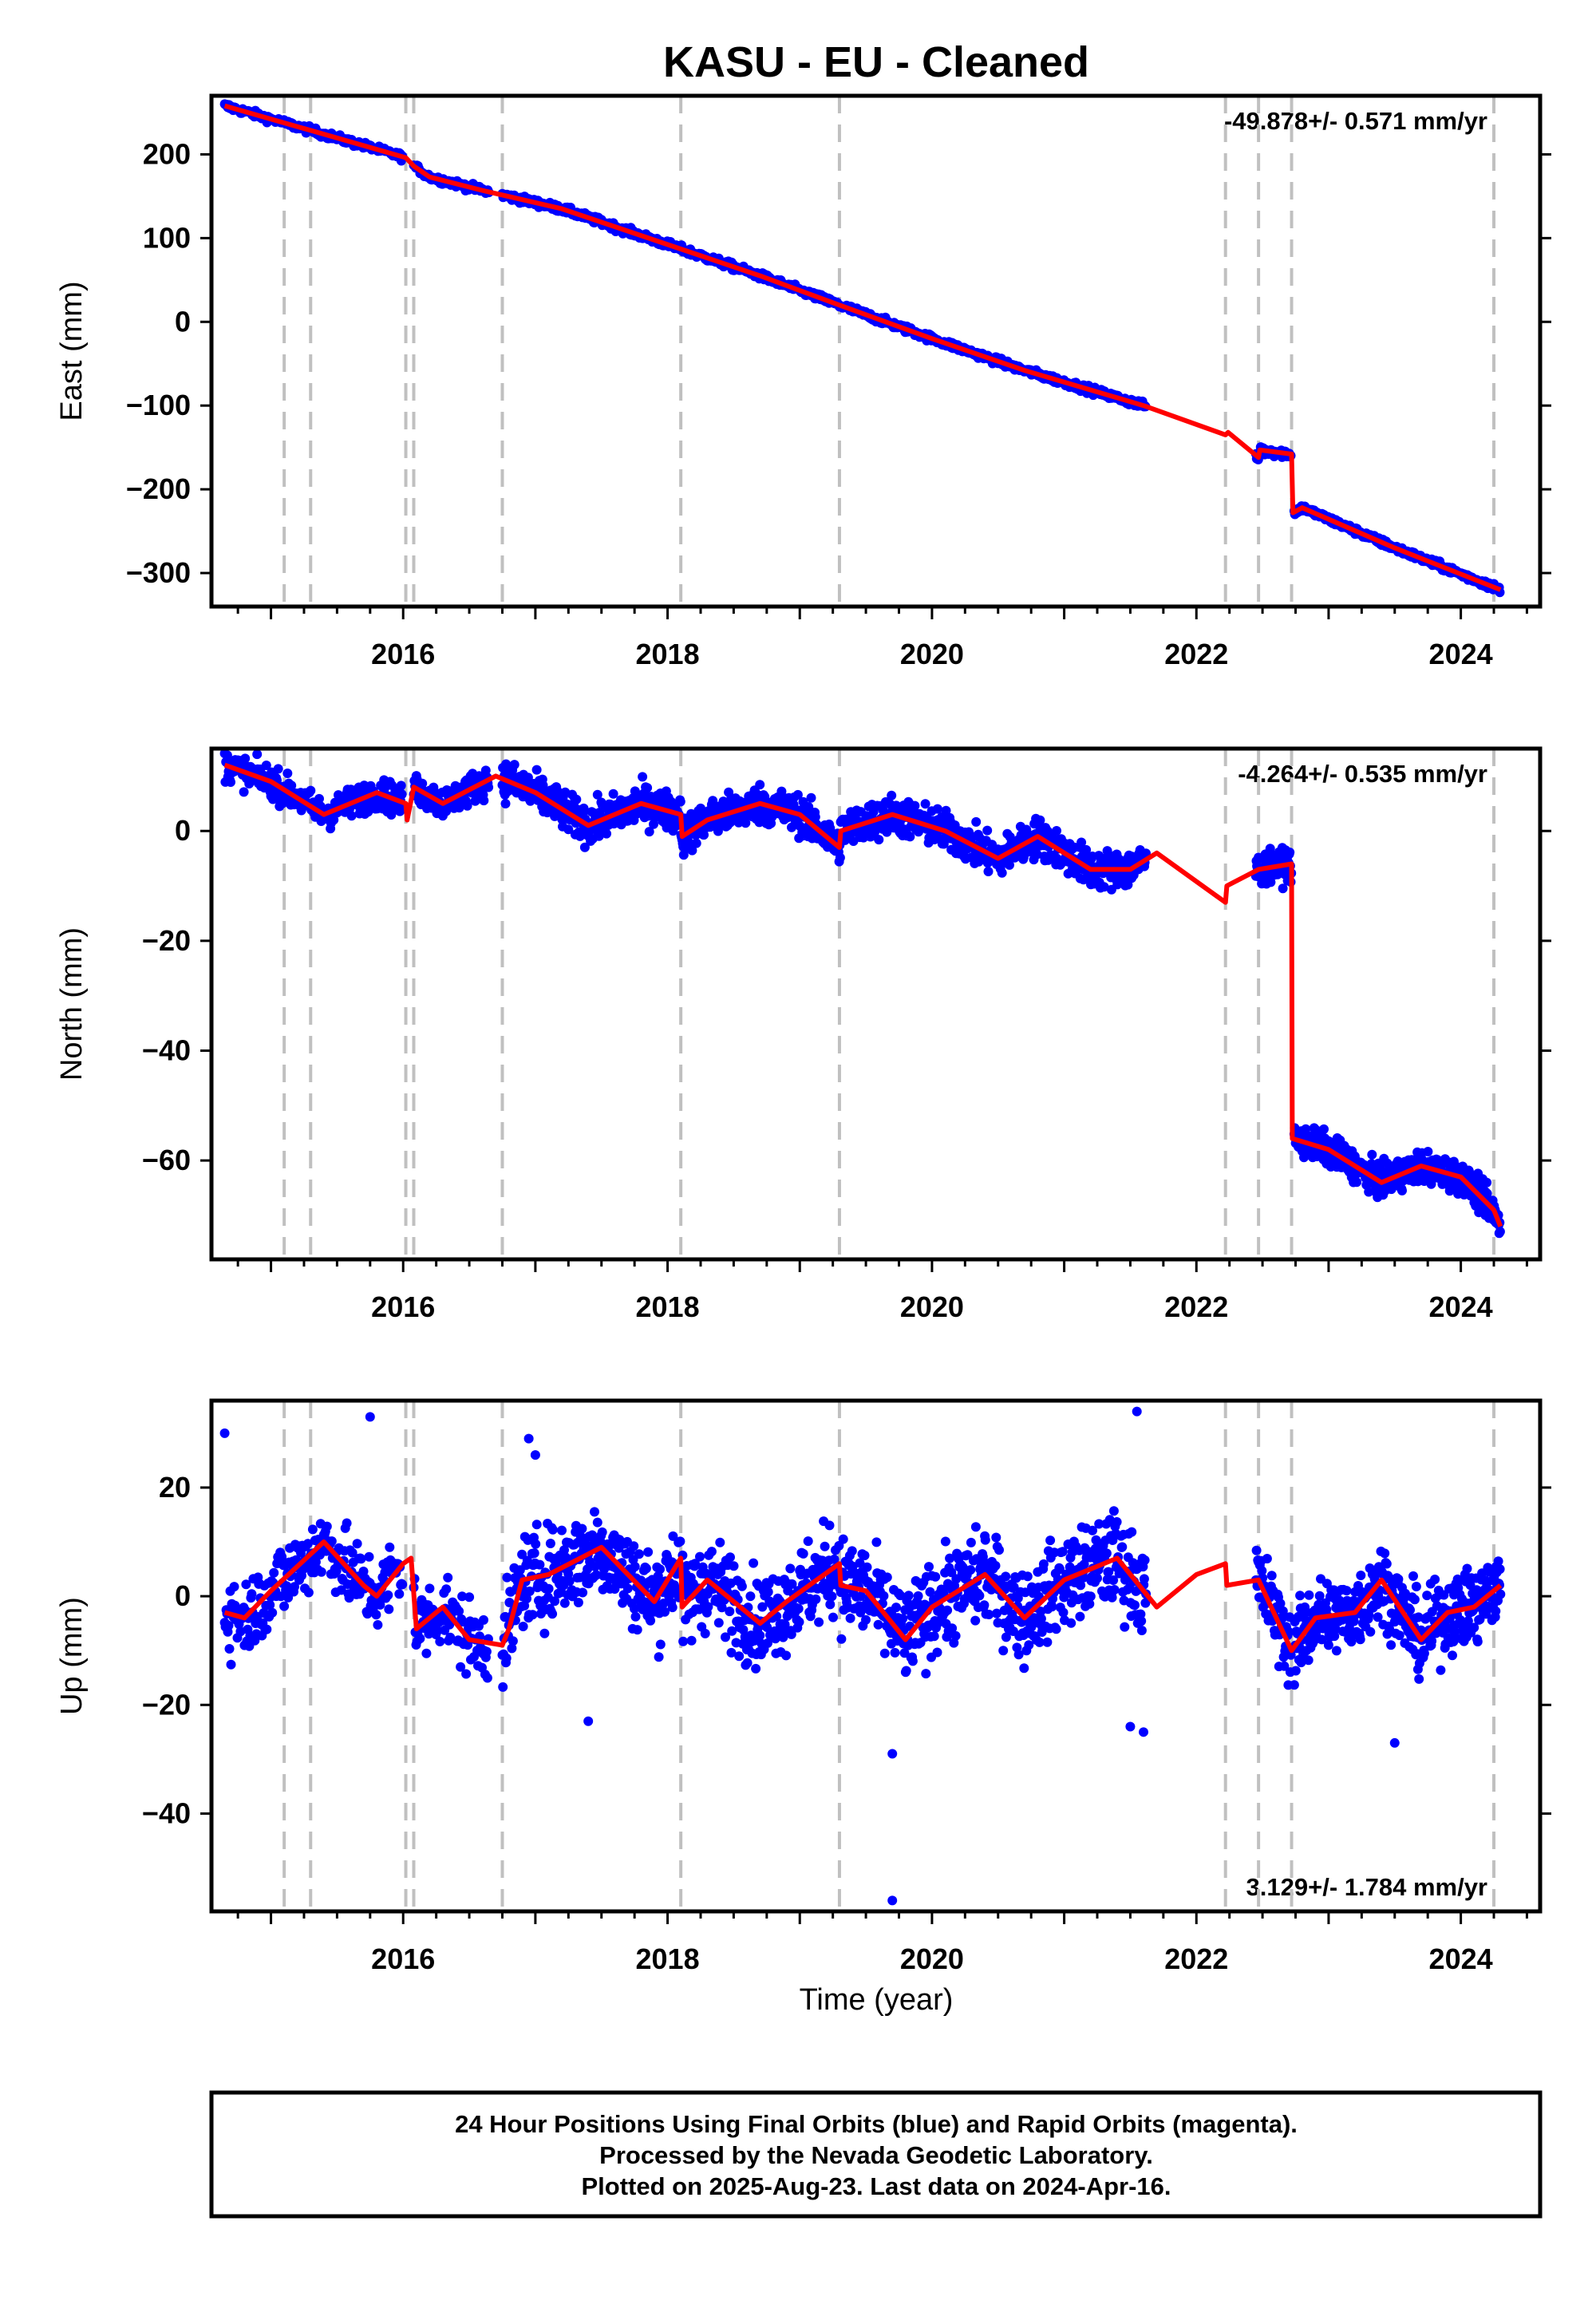 The image size is (1596, 2316). Describe the element at coordinates (932, 1306) in the screenshot. I see `north-xtick-label-2: 2020` at that location.